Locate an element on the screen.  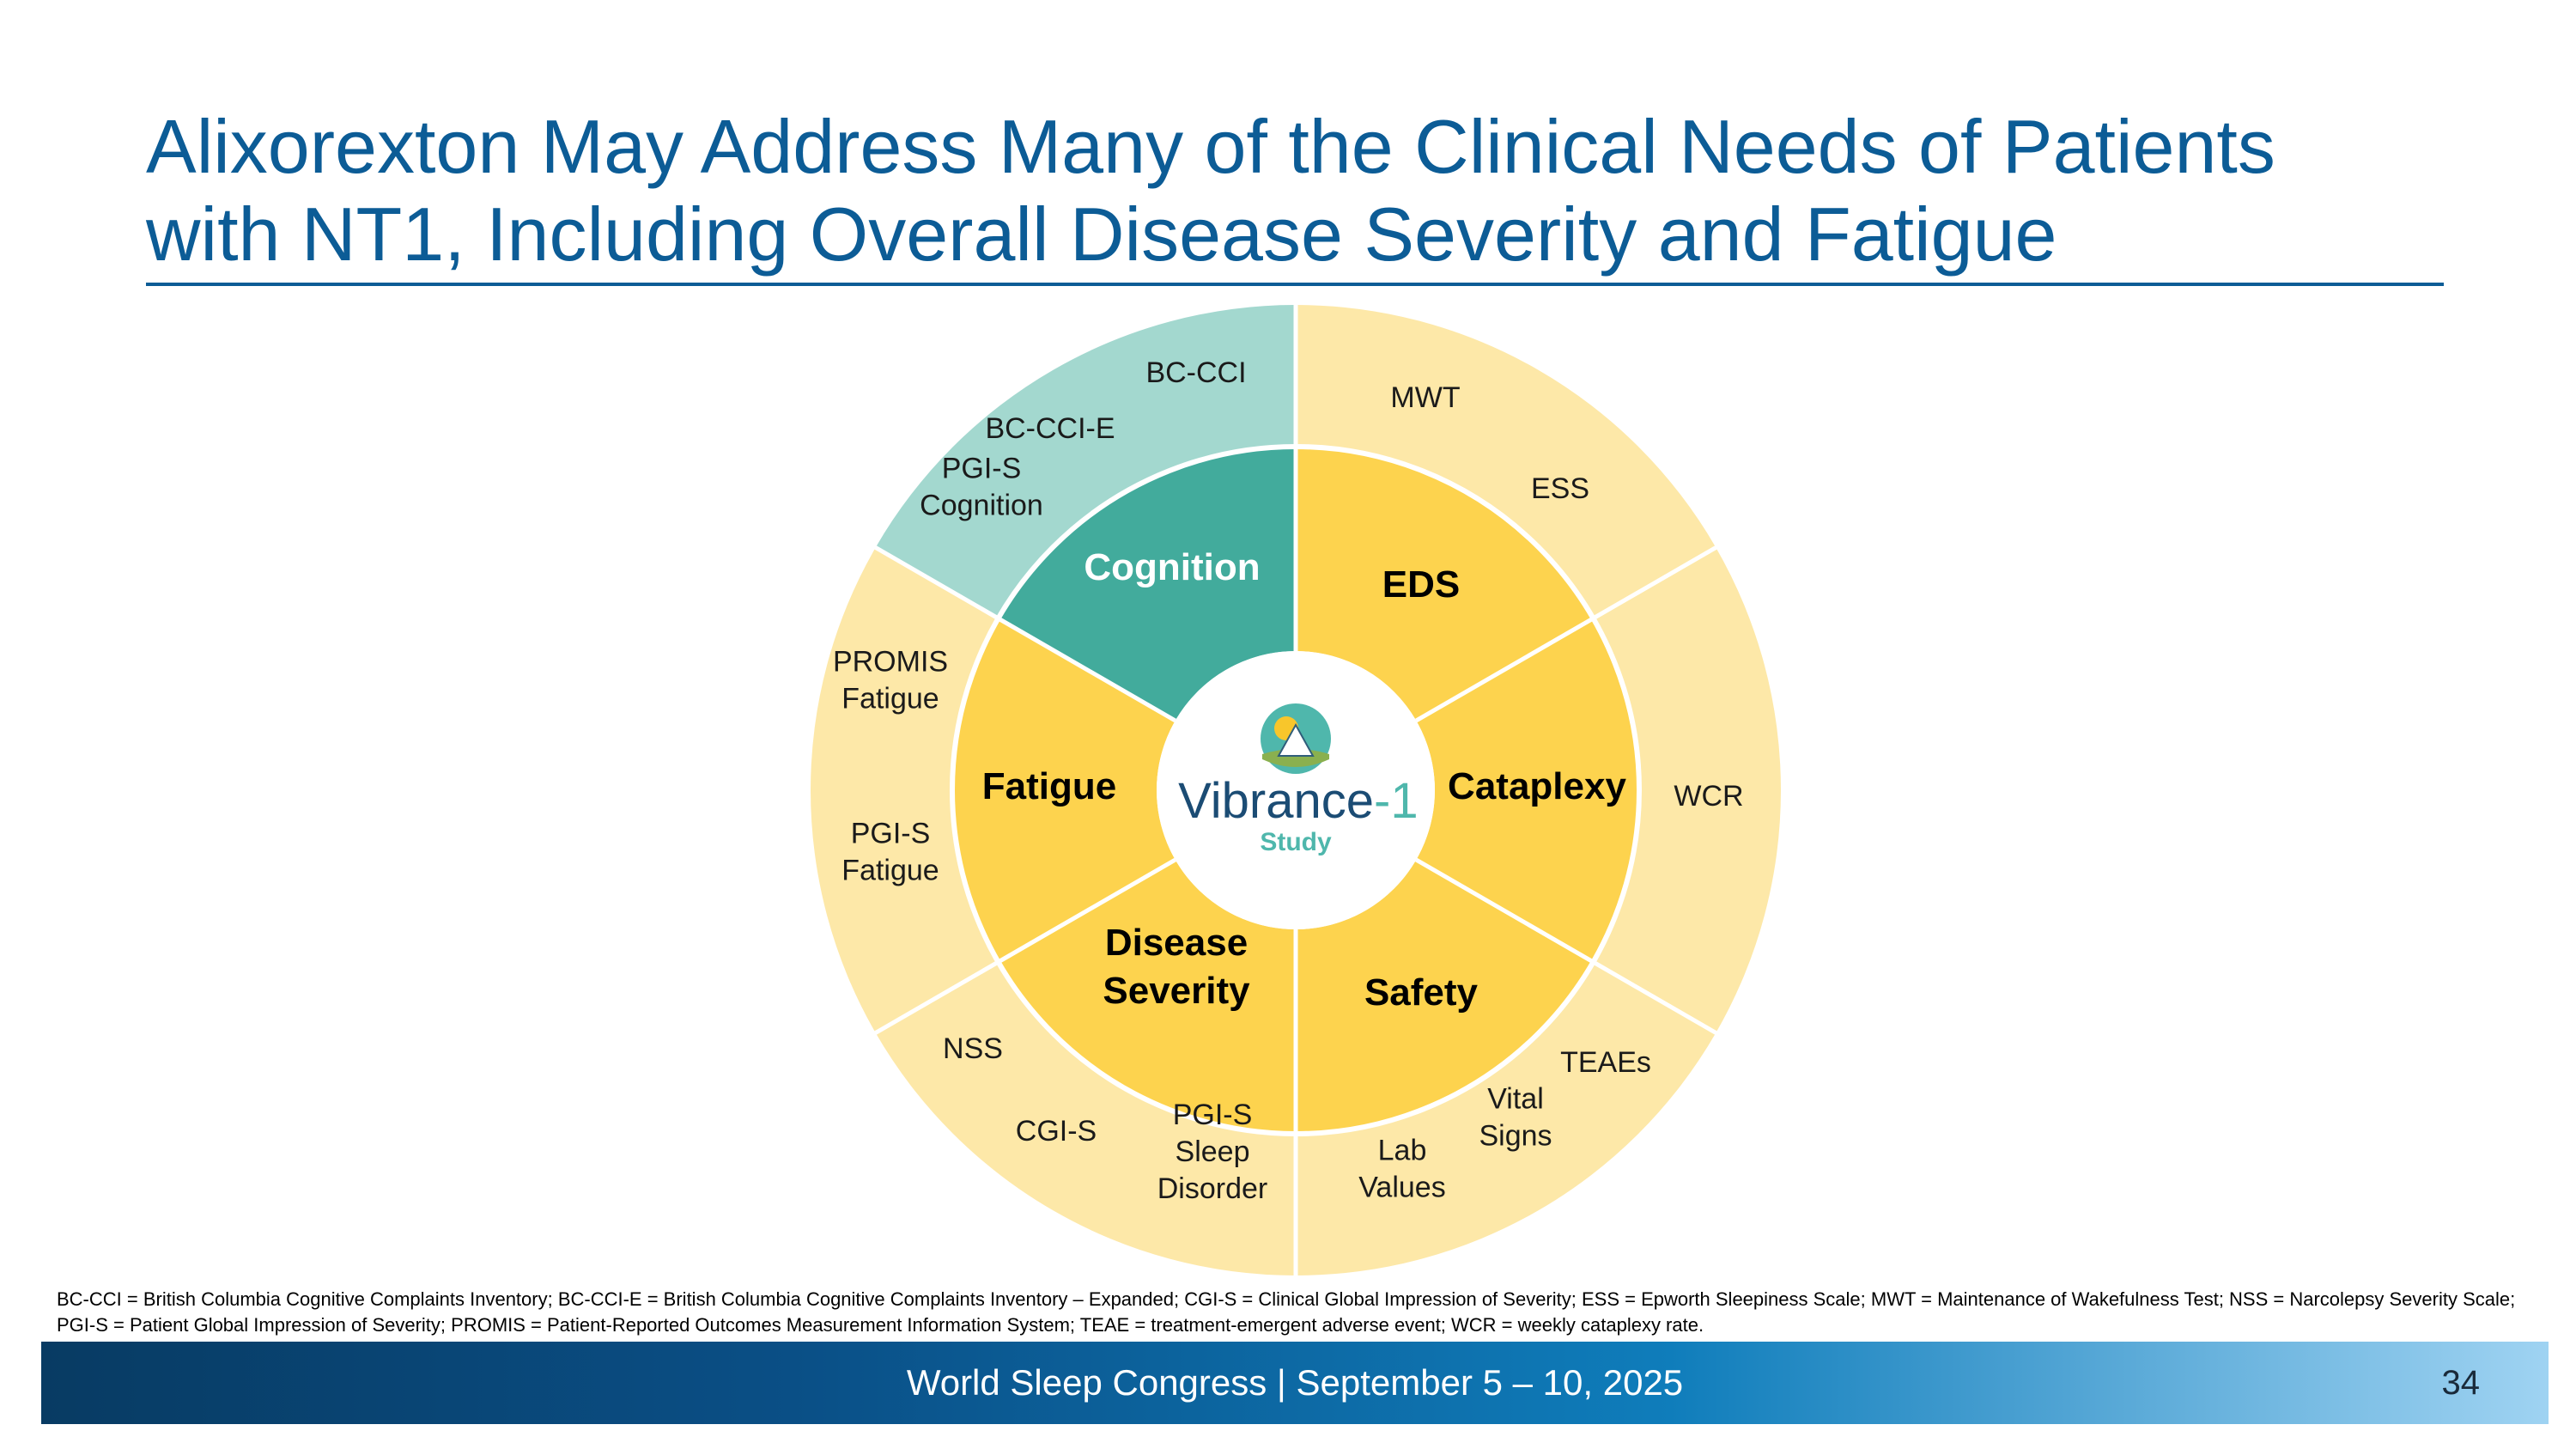
brand-wordmark-suffix: -1 is located at coordinates (1396, 801).